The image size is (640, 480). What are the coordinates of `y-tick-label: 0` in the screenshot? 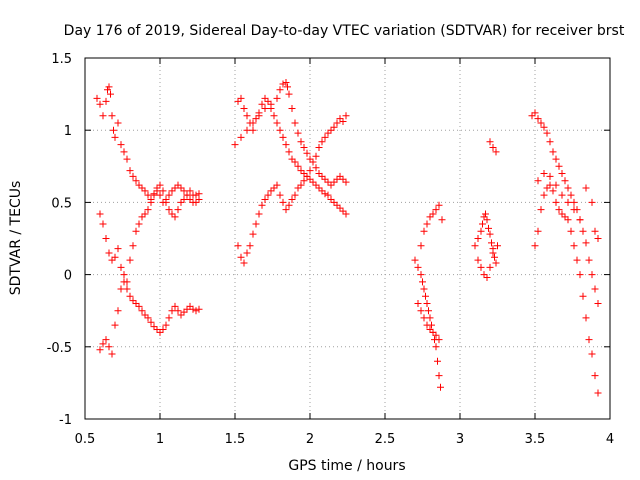 It's located at (68, 276).